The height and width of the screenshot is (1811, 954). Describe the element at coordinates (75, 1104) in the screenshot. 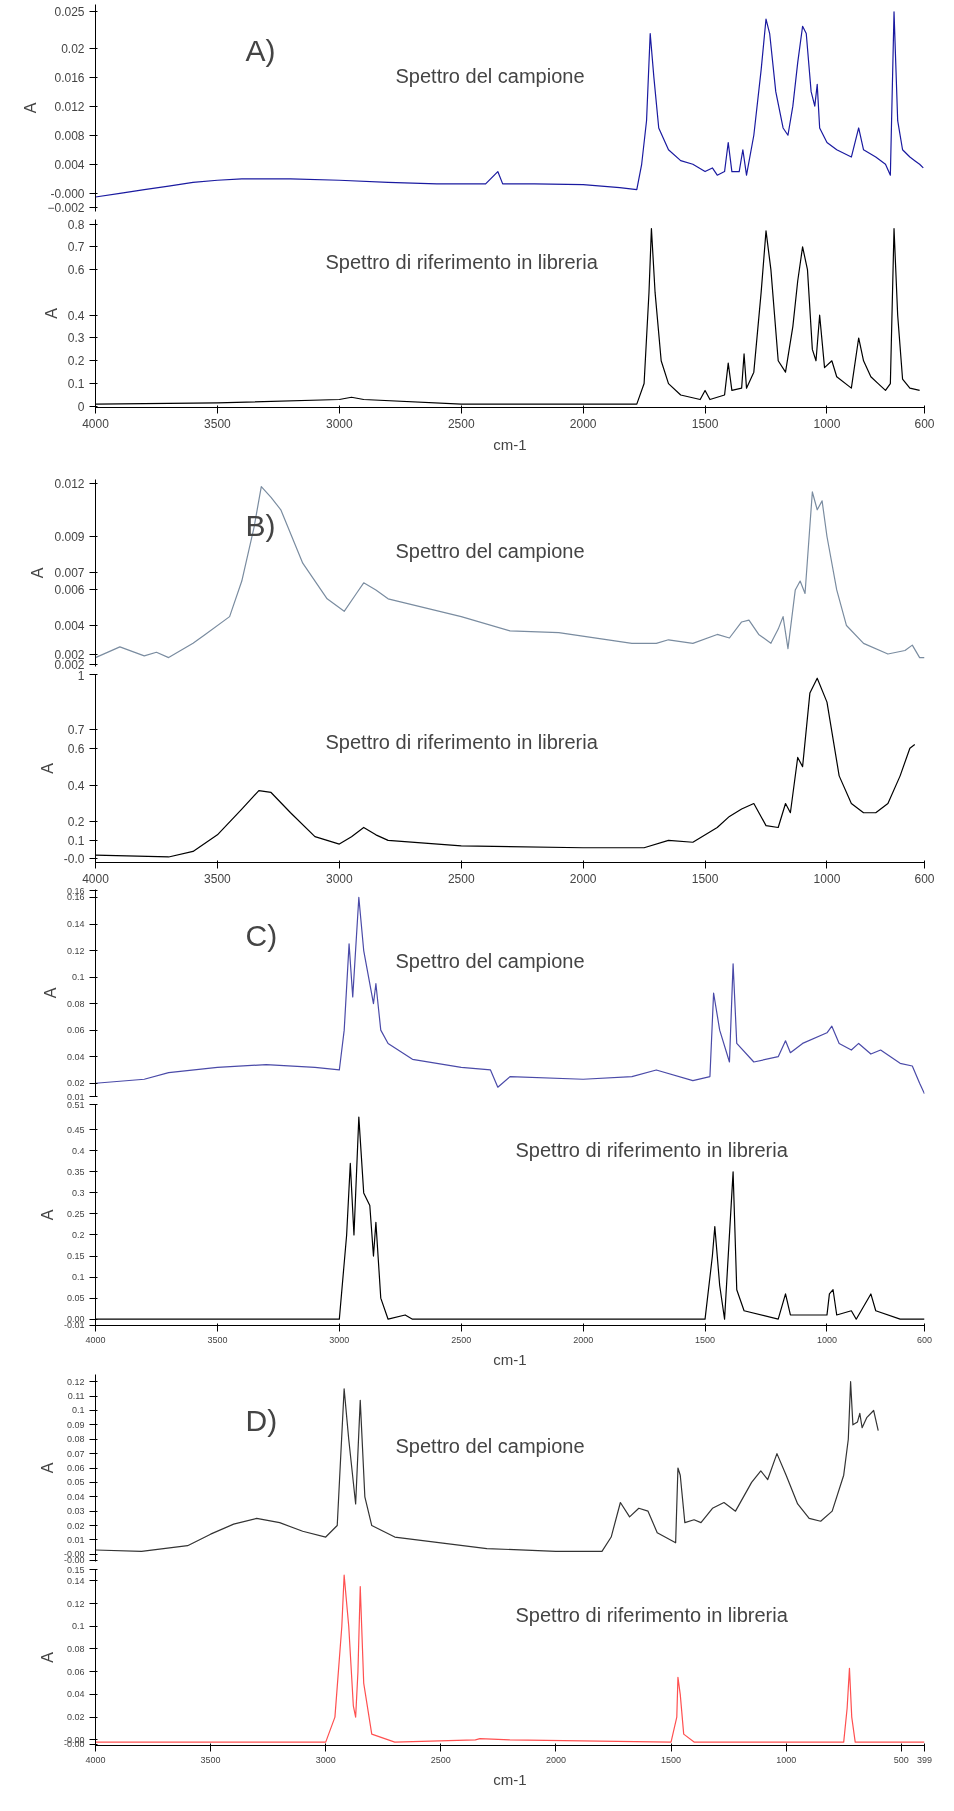

I see `y-tick-label: 0.51` at that location.